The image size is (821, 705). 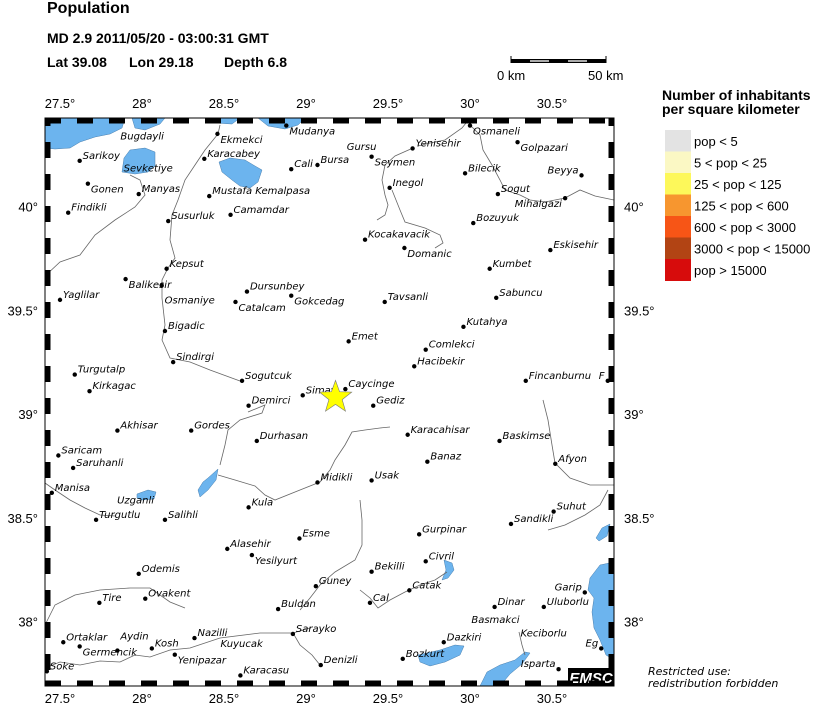 I want to click on city-sogut: Sogut, so click(x=513, y=190).